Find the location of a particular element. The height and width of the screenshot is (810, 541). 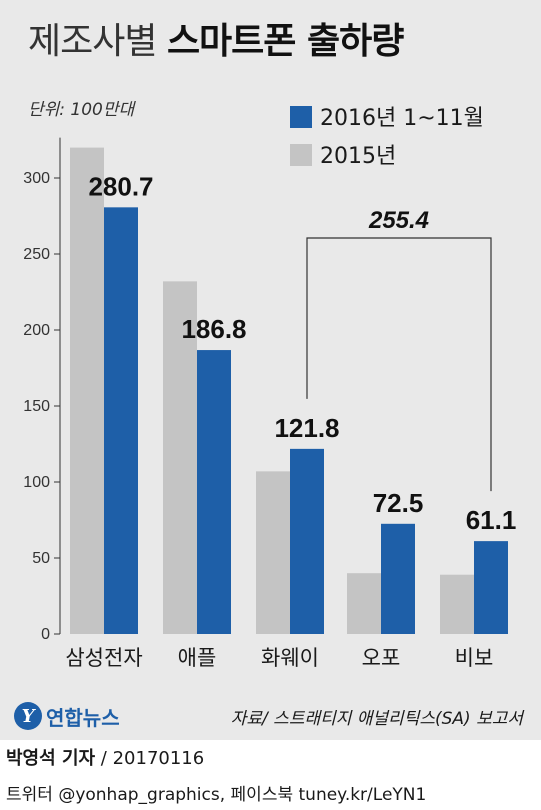

category-labels: 삼성전자 애플 화웨이 오포 비보 is located at coordinates (279, 658).